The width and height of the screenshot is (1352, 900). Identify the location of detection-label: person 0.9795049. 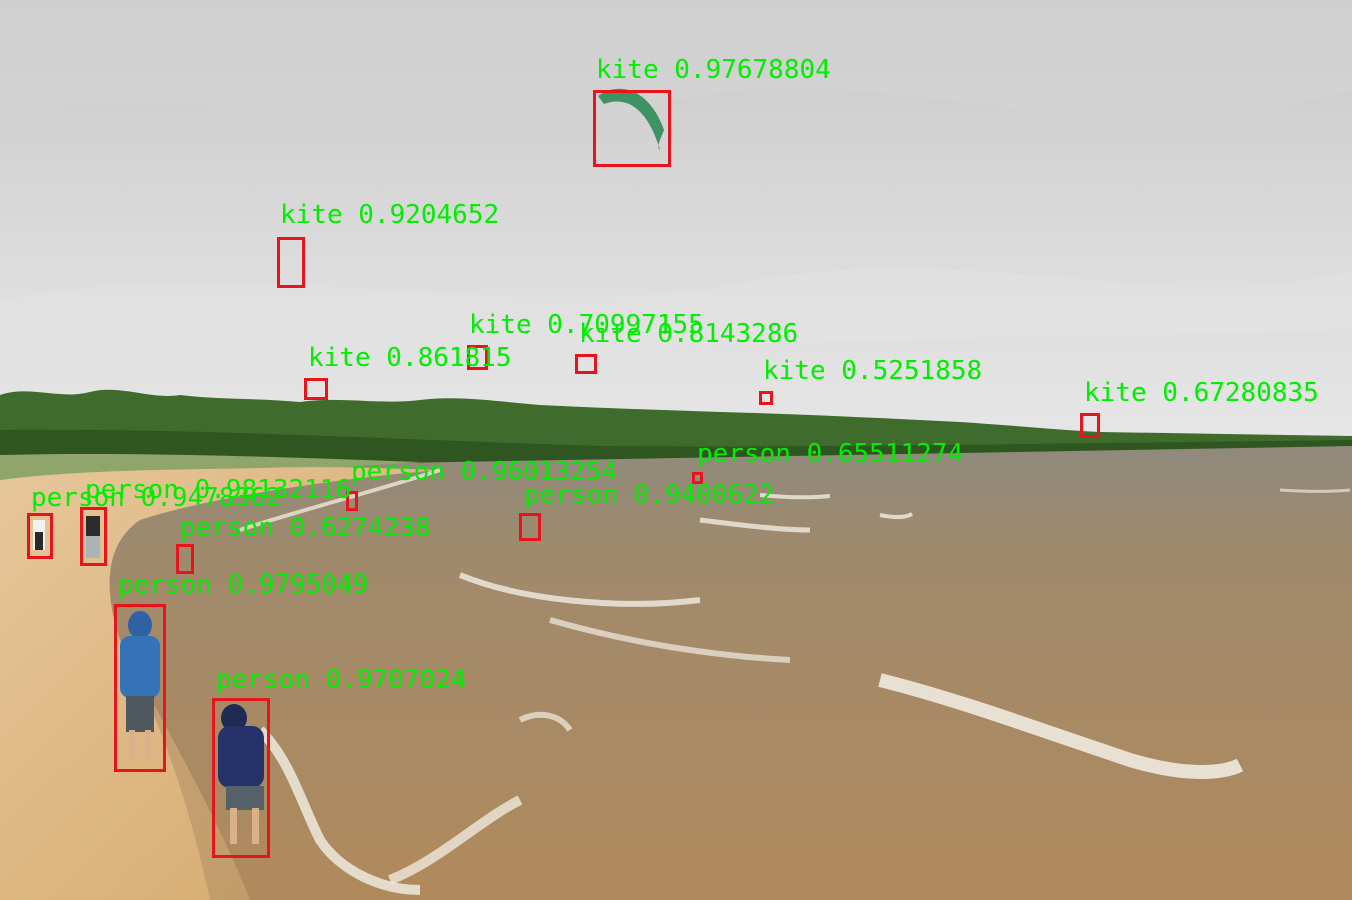
(243, 585).